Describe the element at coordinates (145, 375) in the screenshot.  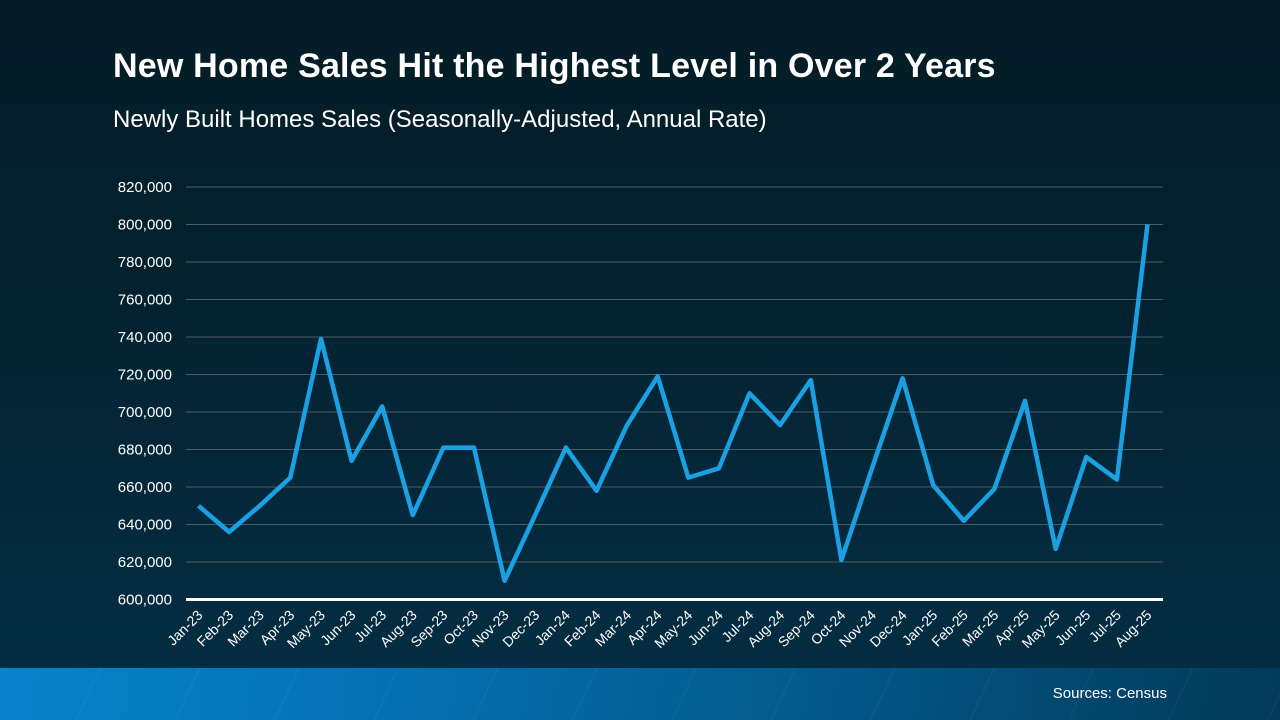
I see `y-axis-tick-label: 720,000` at that location.